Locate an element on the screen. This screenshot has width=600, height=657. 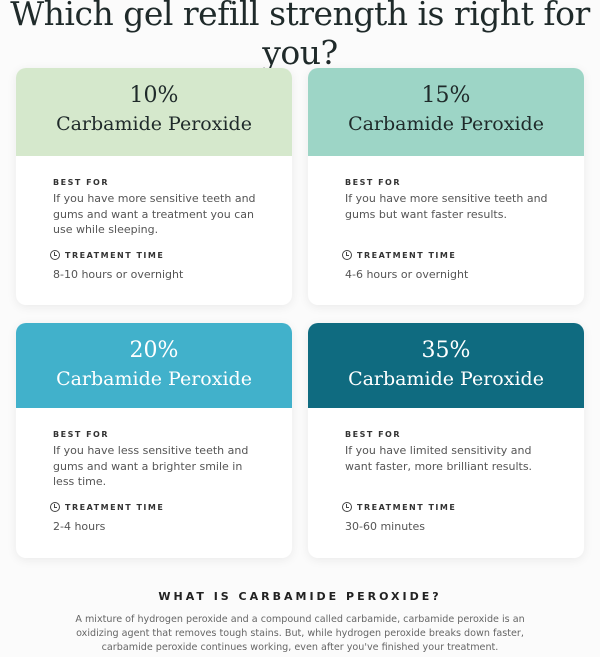
card-header: 35% Carbamide Peroxide is located at coordinates (446, 365).